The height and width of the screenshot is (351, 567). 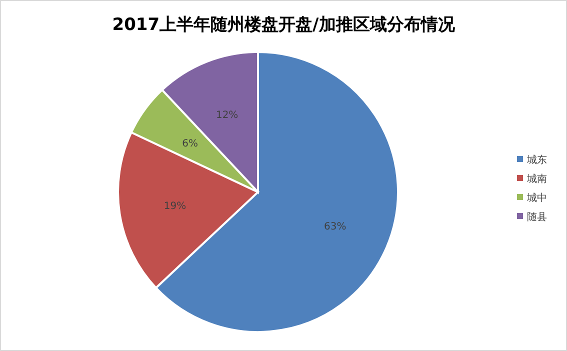 I want to click on data-label: 63%, so click(x=335, y=226).